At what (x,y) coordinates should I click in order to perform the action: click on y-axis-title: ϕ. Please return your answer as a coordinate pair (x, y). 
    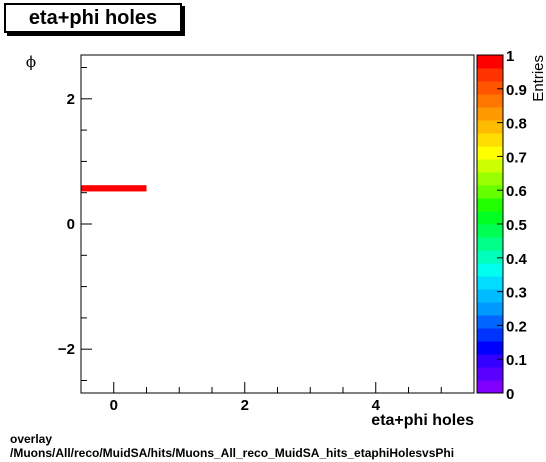
    Looking at the image, I should click on (31, 62).